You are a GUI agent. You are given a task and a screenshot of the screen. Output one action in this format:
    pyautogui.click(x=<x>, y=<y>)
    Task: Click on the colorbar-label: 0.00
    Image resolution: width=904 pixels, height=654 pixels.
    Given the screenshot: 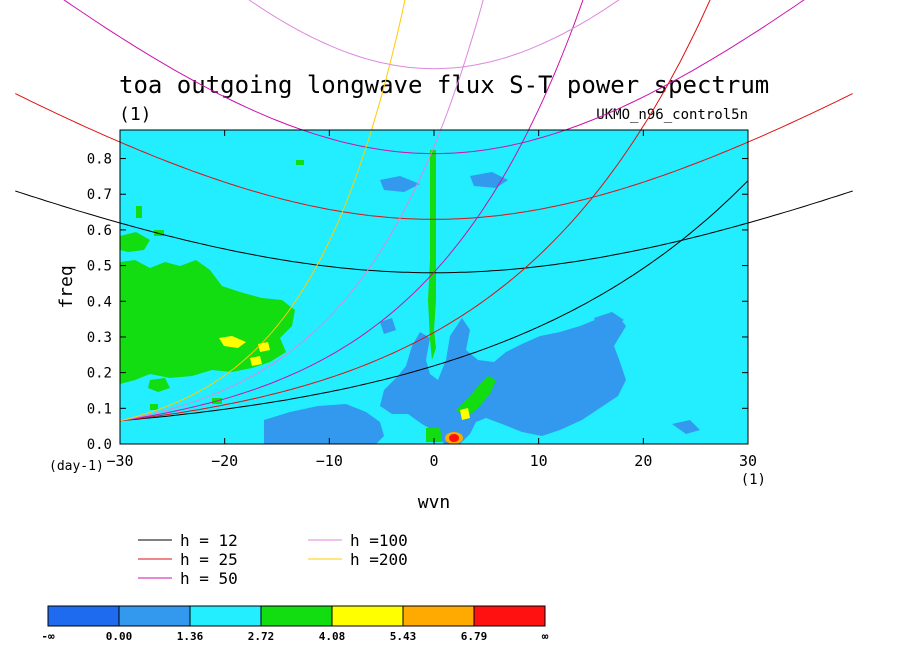 What is the action you would take?
    pyautogui.click(x=119, y=636)
    